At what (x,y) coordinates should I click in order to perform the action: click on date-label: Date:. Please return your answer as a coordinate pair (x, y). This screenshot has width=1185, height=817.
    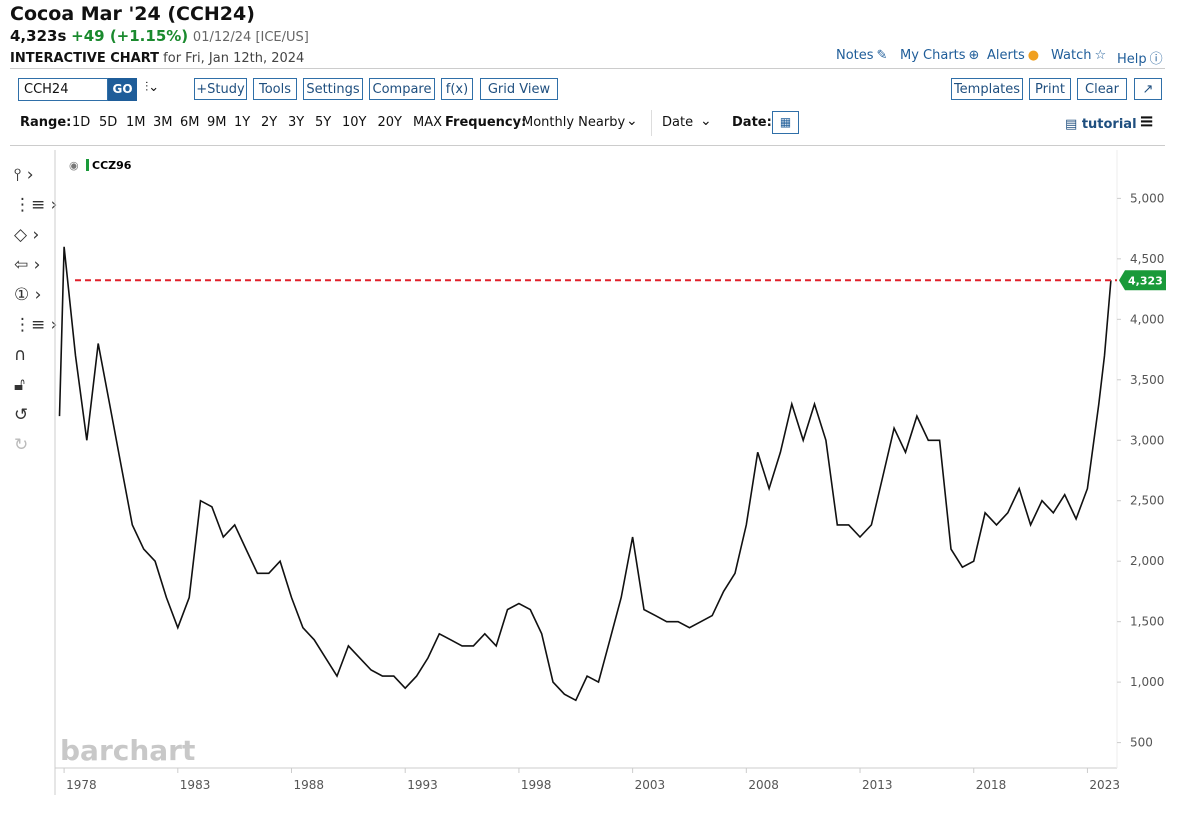
    Looking at the image, I should click on (752, 122).